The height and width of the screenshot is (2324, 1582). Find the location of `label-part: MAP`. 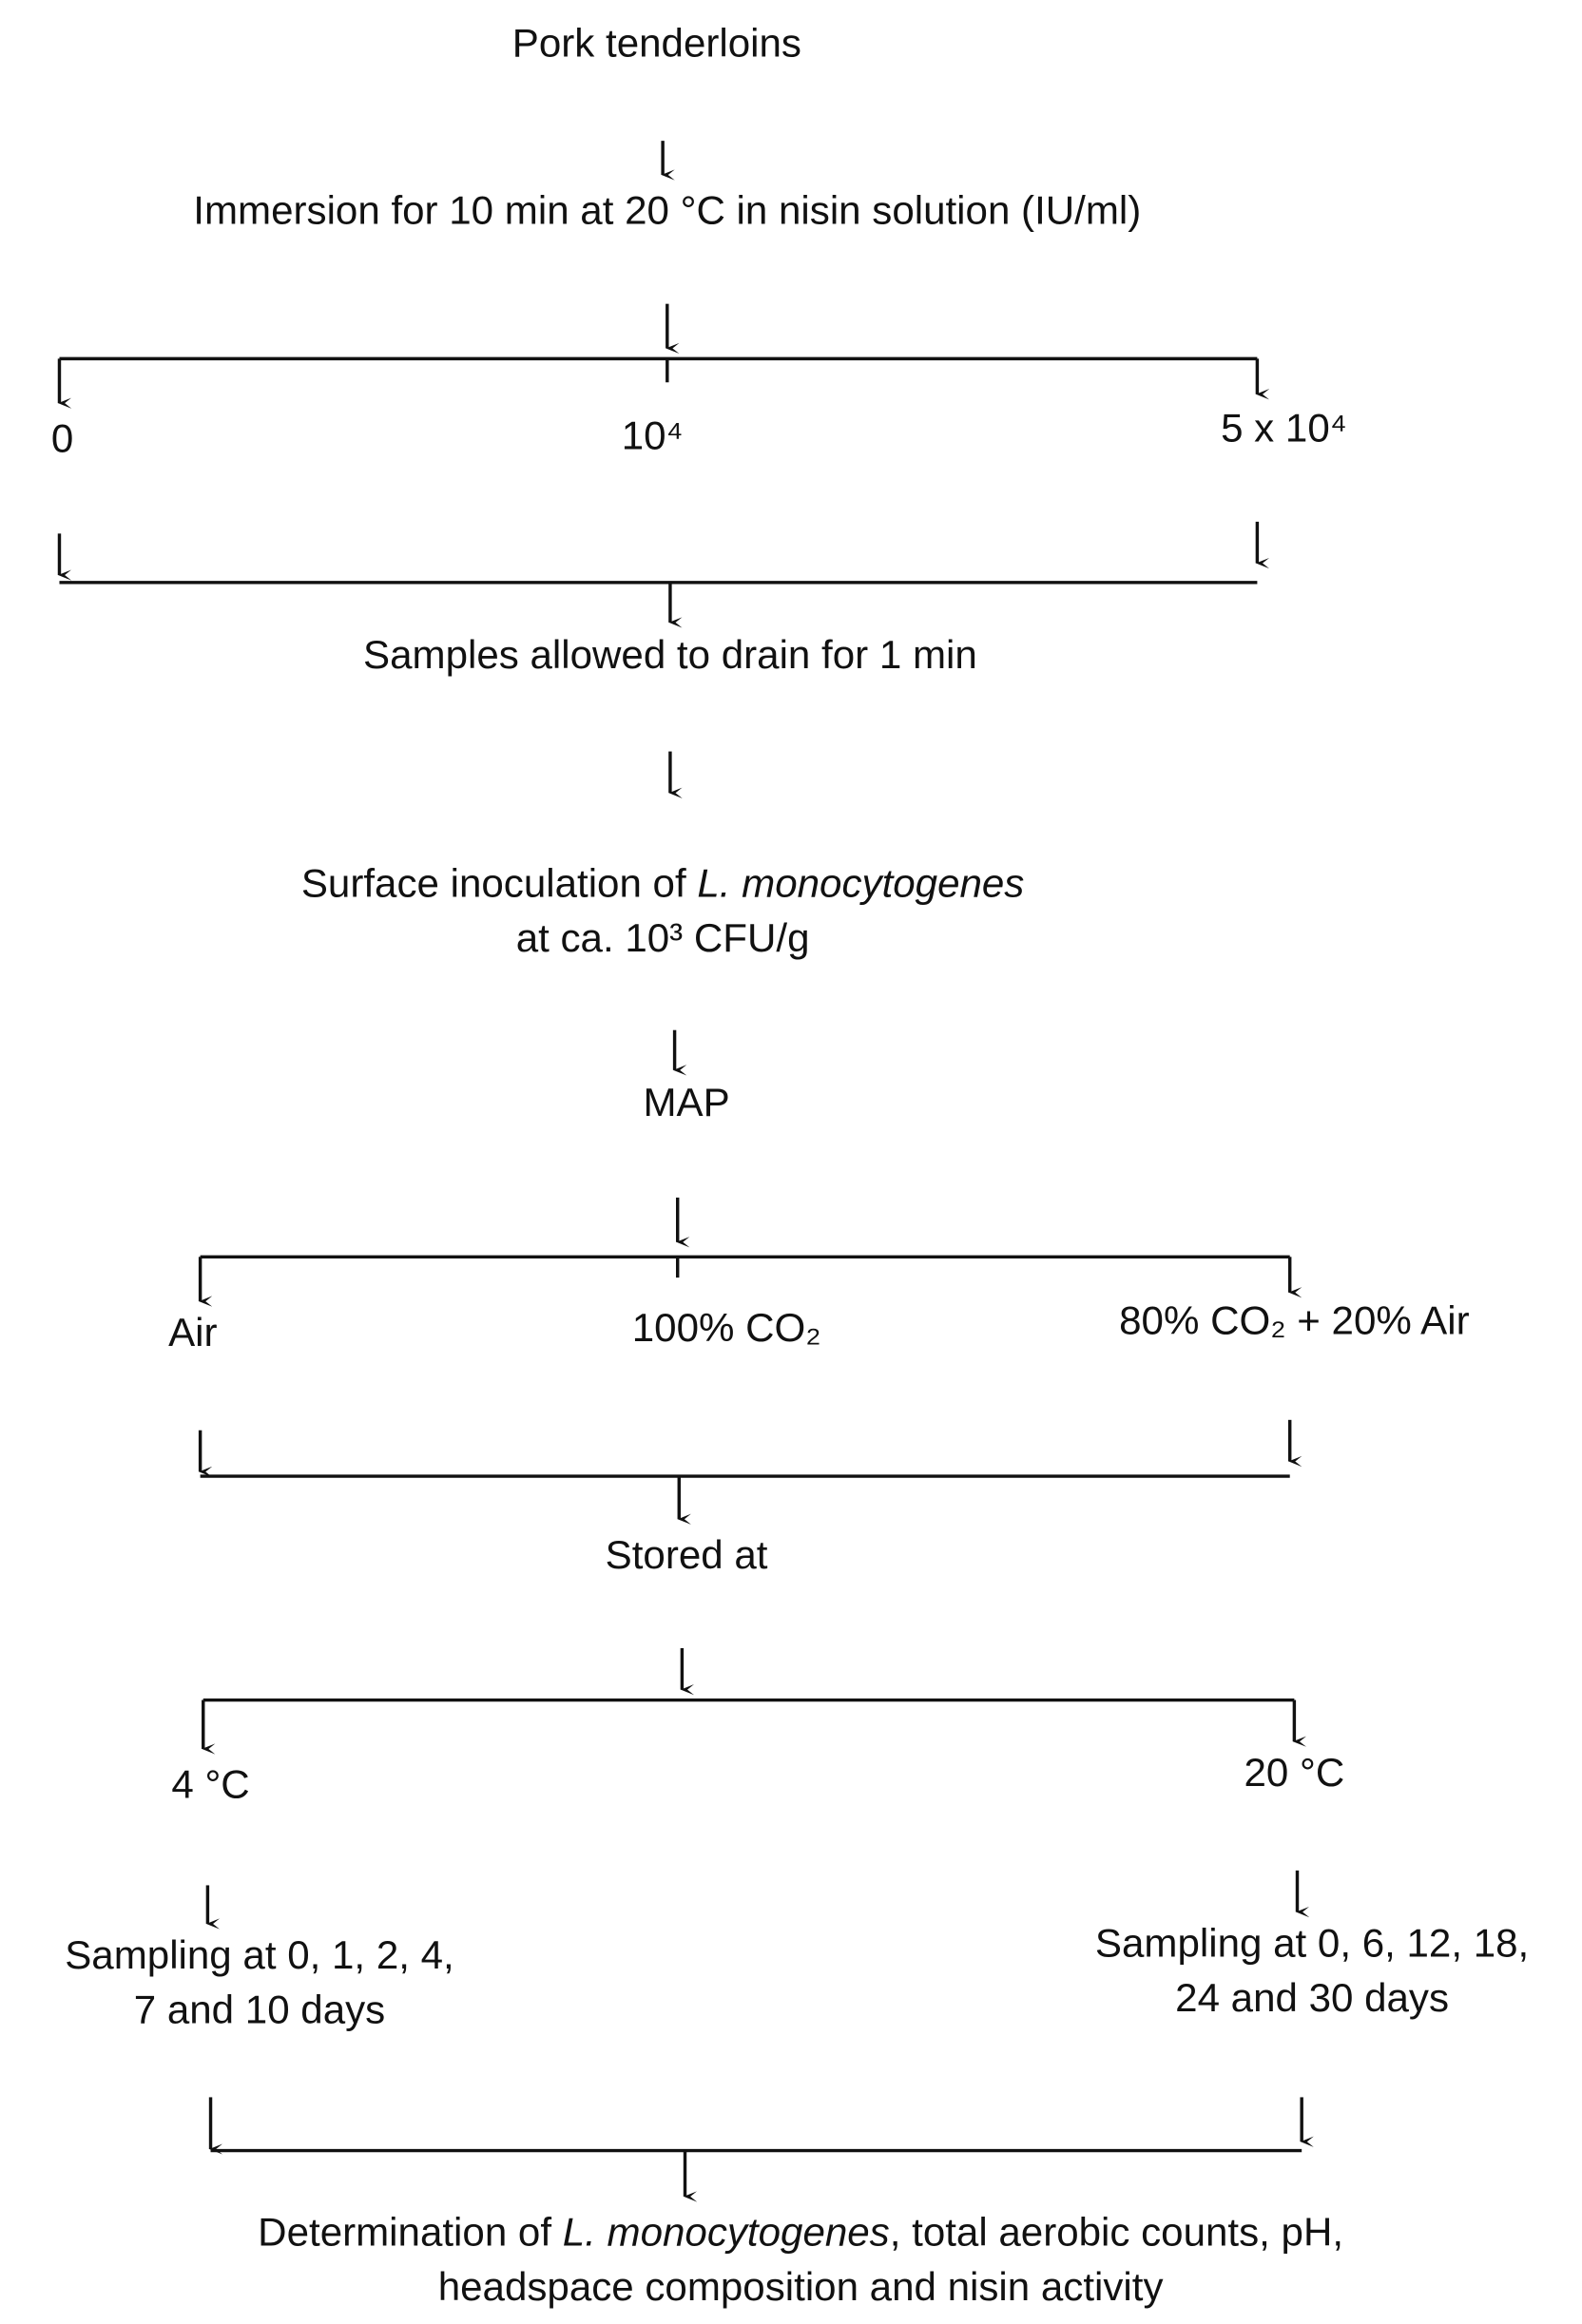

label-part: MAP is located at coordinates (686, 1102).